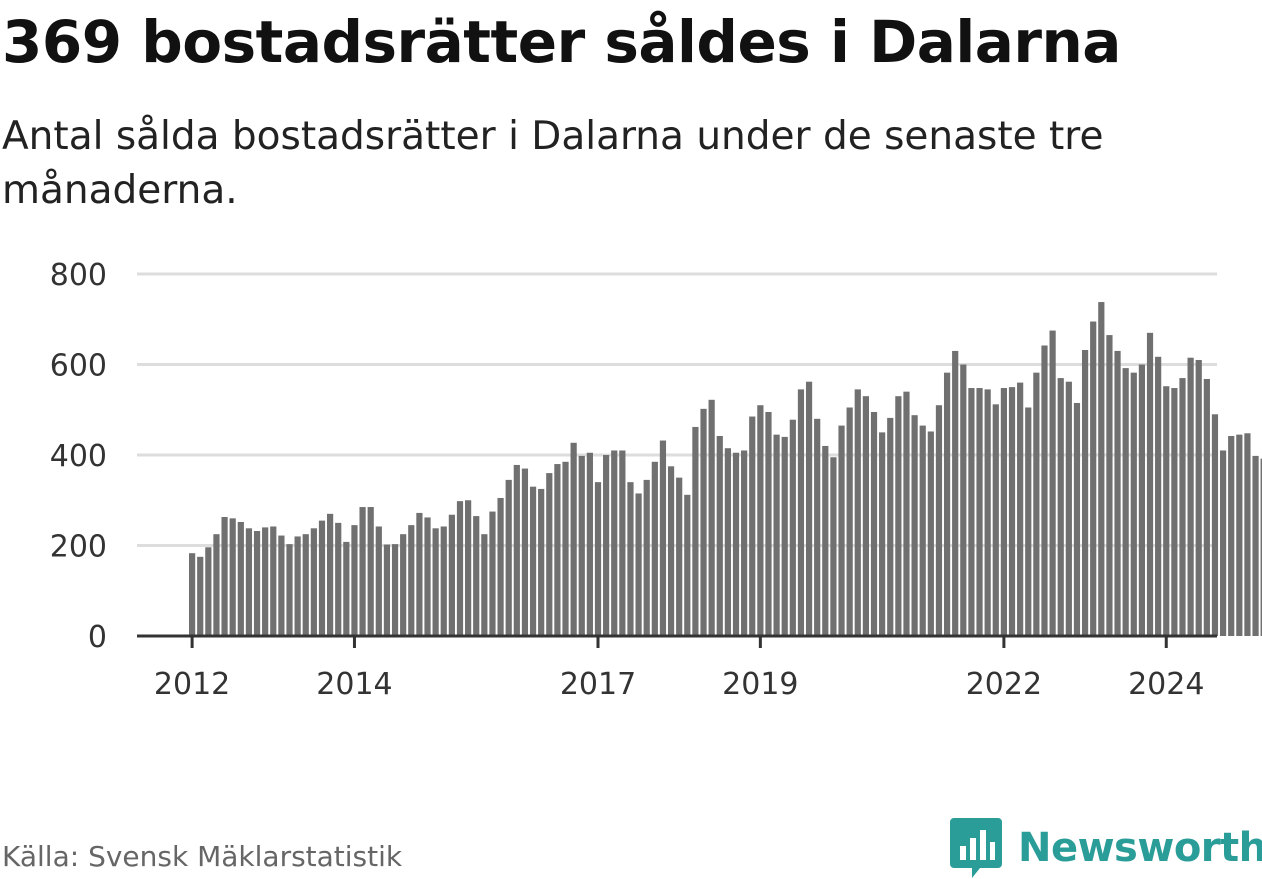  Describe the element at coordinates (976, 848) in the screenshot. I see `bar-chart-bubble-icon` at that location.